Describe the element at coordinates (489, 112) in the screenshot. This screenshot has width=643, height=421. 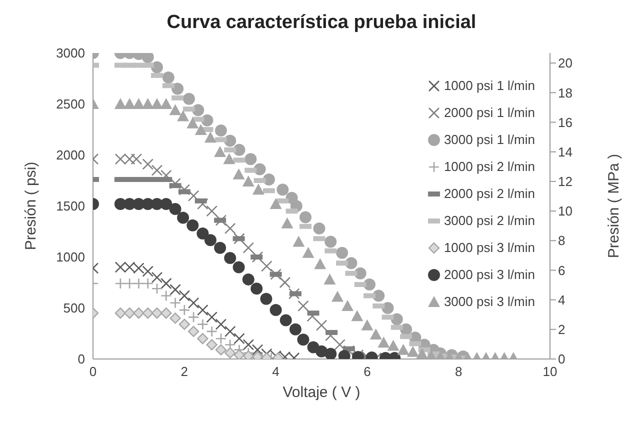
I see `legend-label: 2000 psi 1 l/min` at that location.